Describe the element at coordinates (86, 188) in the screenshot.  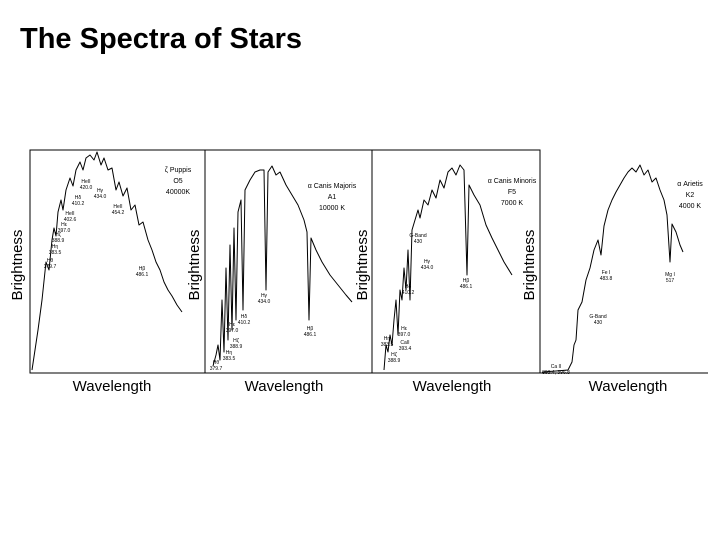
I see `line-wavelength: 420.0` at that location.